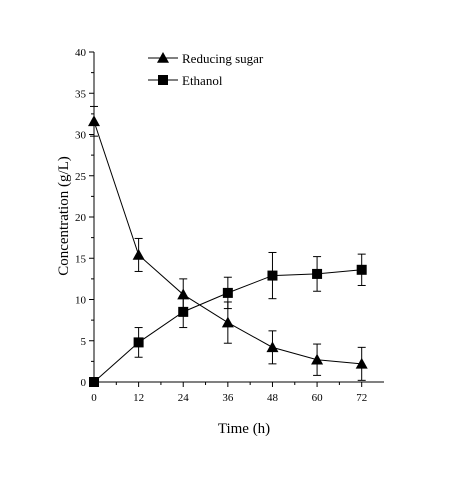 Image resolution: width=474 pixels, height=479 pixels. I want to click on legend-label: Ethanol, so click(202, 80).